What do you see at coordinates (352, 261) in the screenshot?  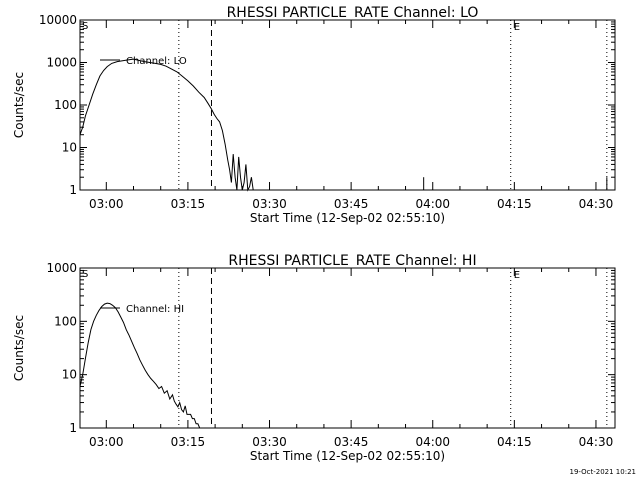 I see `plot-title: RHESSI PARTICLE_RATE Channel: HI` at bounding box center [352, 261].